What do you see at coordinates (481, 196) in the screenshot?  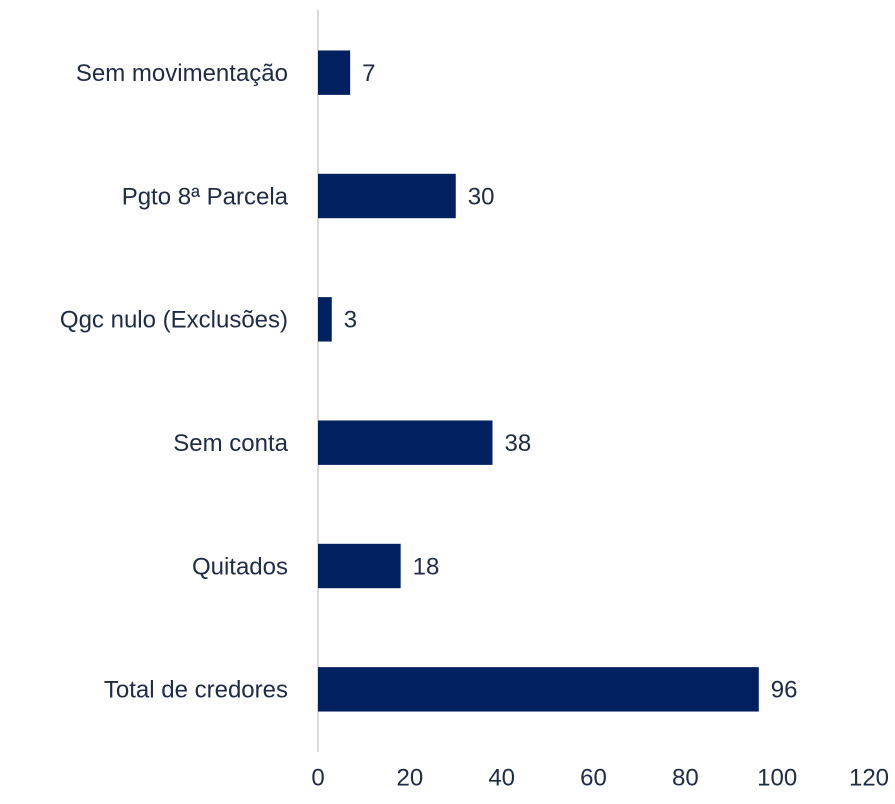 I see `data-label: 30` at bounding box center [481, 196].